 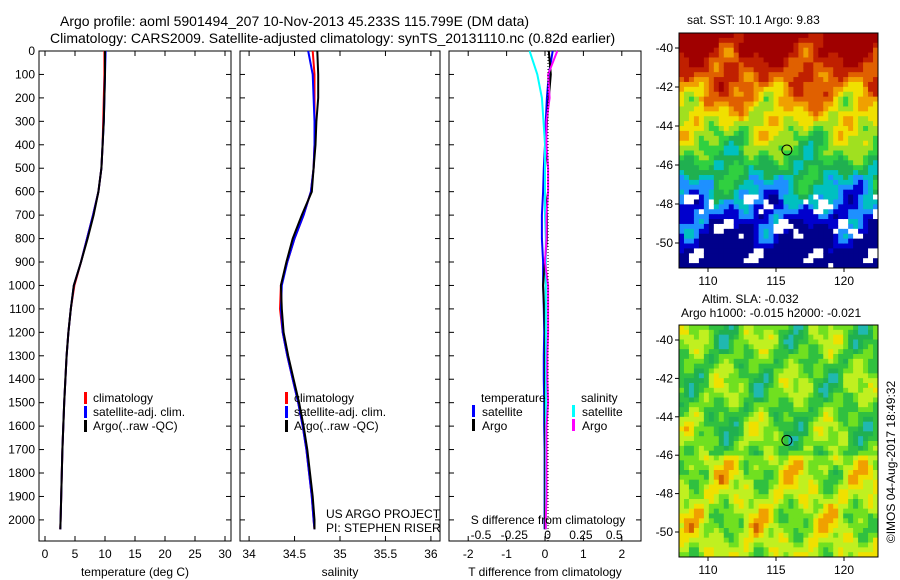 What do you see at coordinates (775, 570) in the screenshot?
I see `lon-tick-label: 115` at bounding box center [775, 570].